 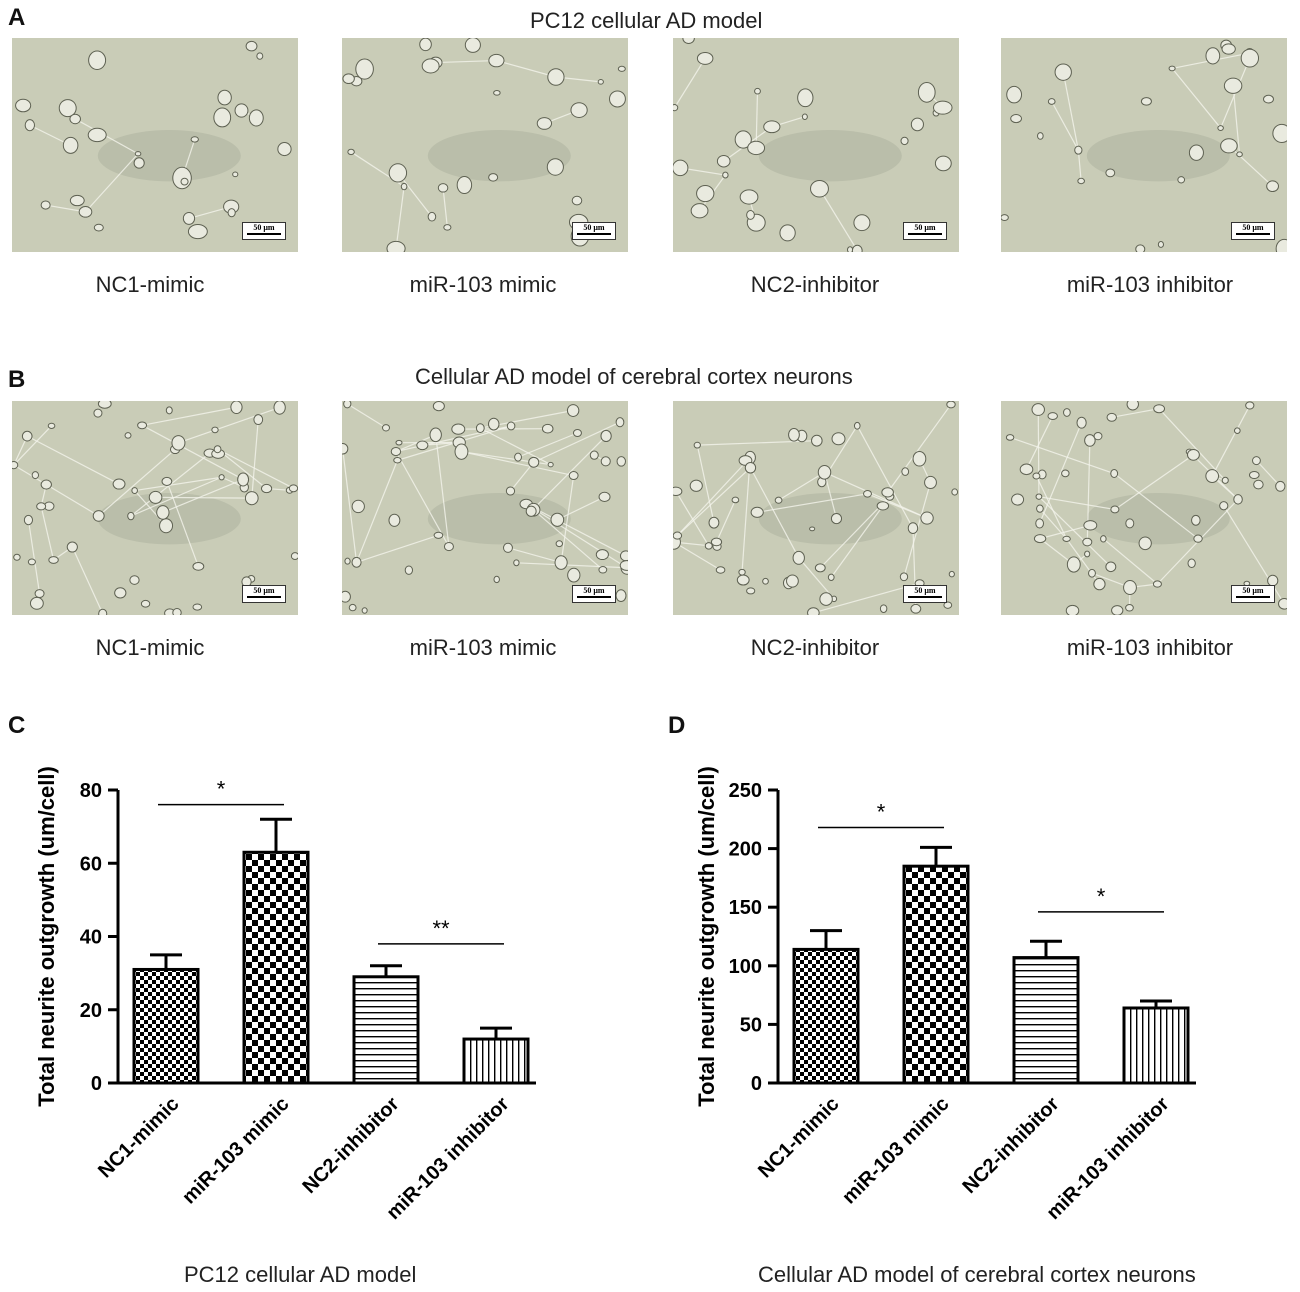 I want to click on micrograph-caption-b-1: NC1-mimic, so click(x=150, y=647).